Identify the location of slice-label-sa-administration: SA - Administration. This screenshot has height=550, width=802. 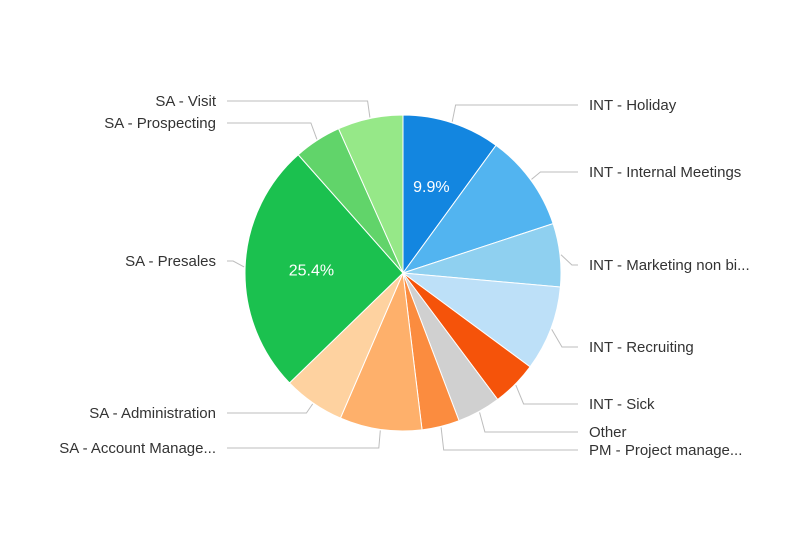
(152, 413).